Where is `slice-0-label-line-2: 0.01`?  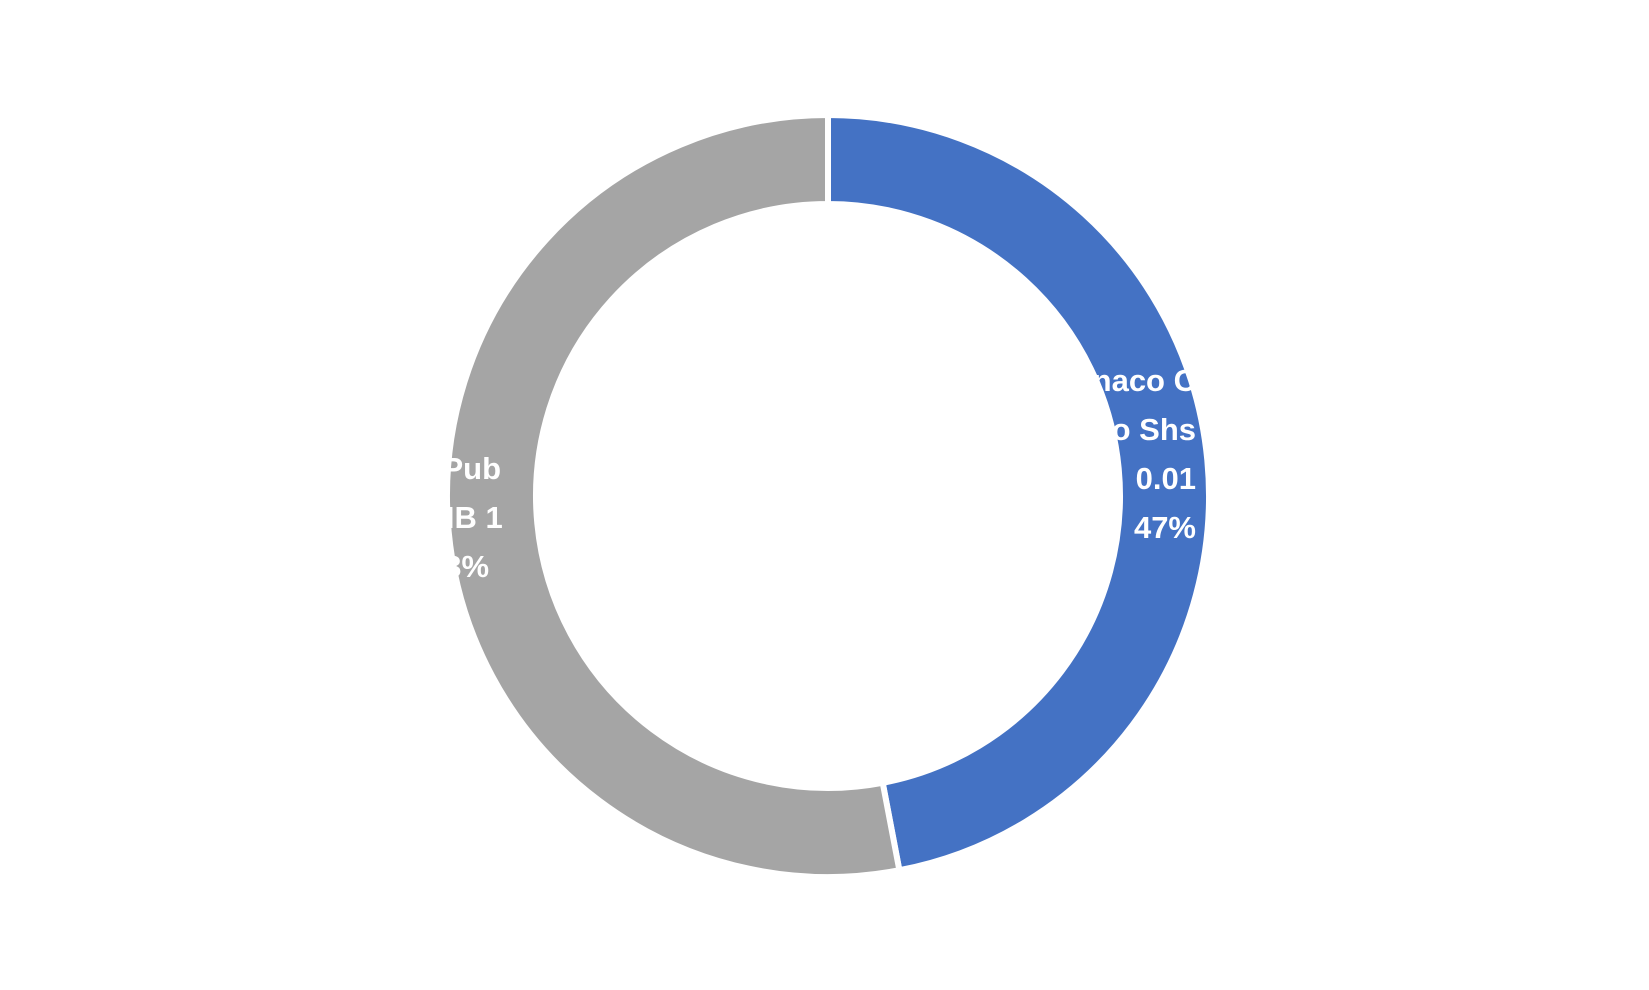 slice-0-label-line-2: 0.01 is located at coordinates (1166, 478).